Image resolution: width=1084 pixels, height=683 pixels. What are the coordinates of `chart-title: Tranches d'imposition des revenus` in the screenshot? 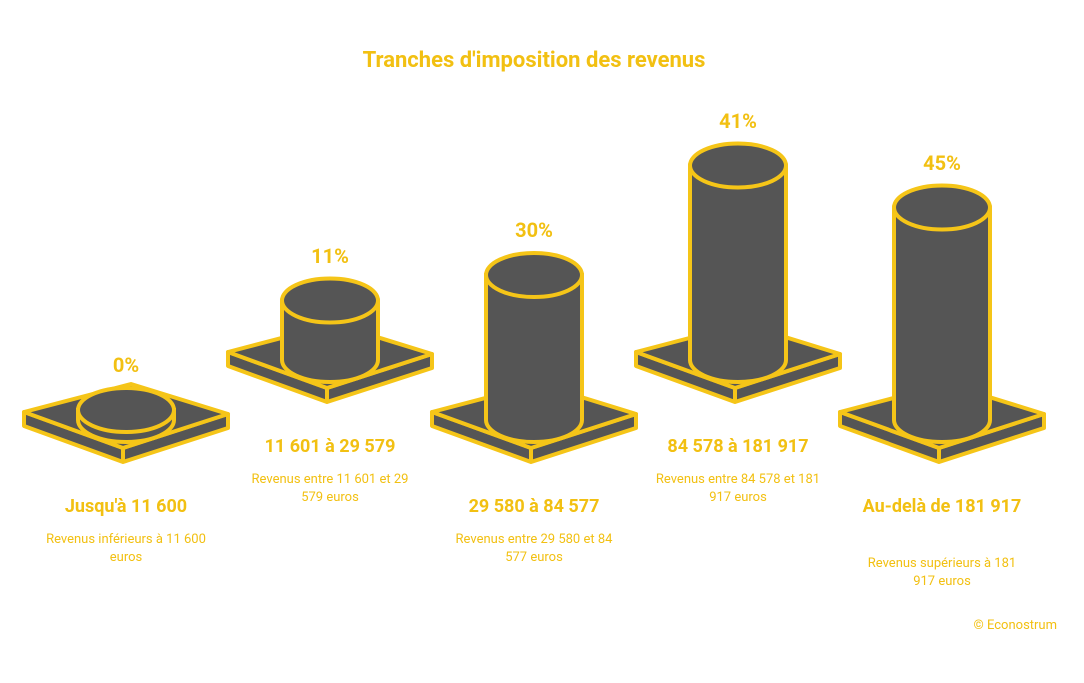 It's located at (534, 60).